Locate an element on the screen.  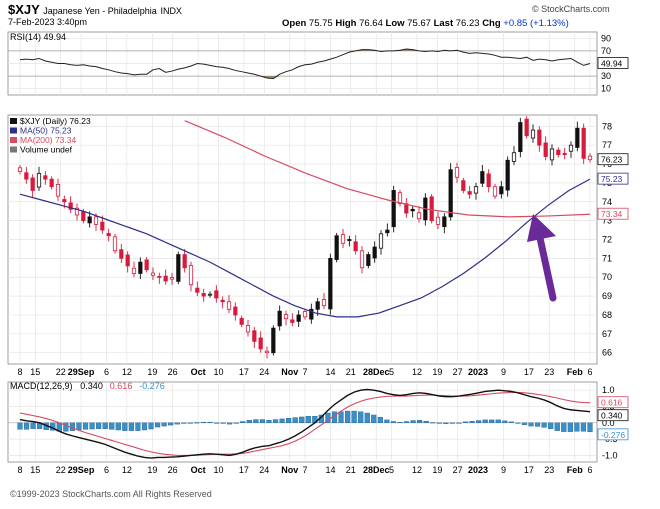
macd-last-value: 0.340 is located at coordinates (612, 416).